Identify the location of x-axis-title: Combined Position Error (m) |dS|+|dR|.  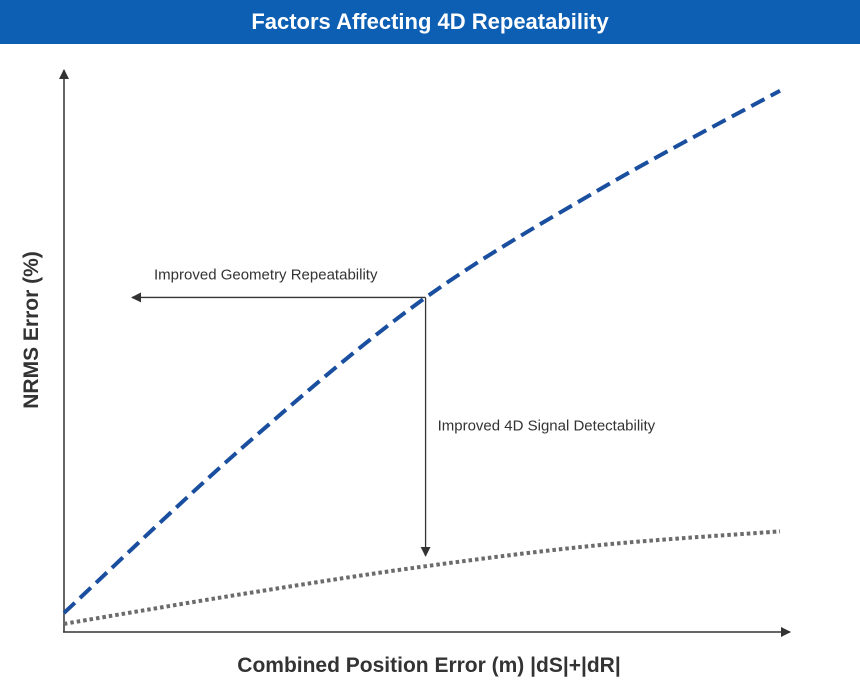
(428, 665).